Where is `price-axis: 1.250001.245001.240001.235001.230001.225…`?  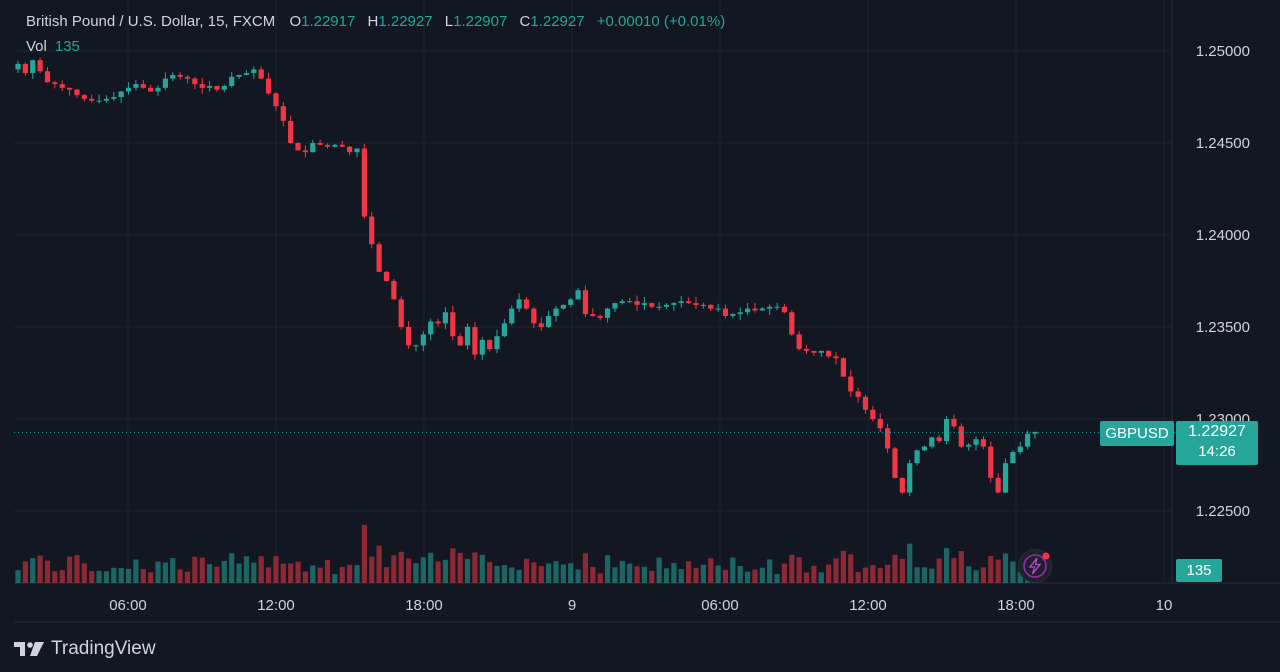
price-axis: 1.250001.245001.240001.235001.230001.225… is located at coordinates (1223, 281).